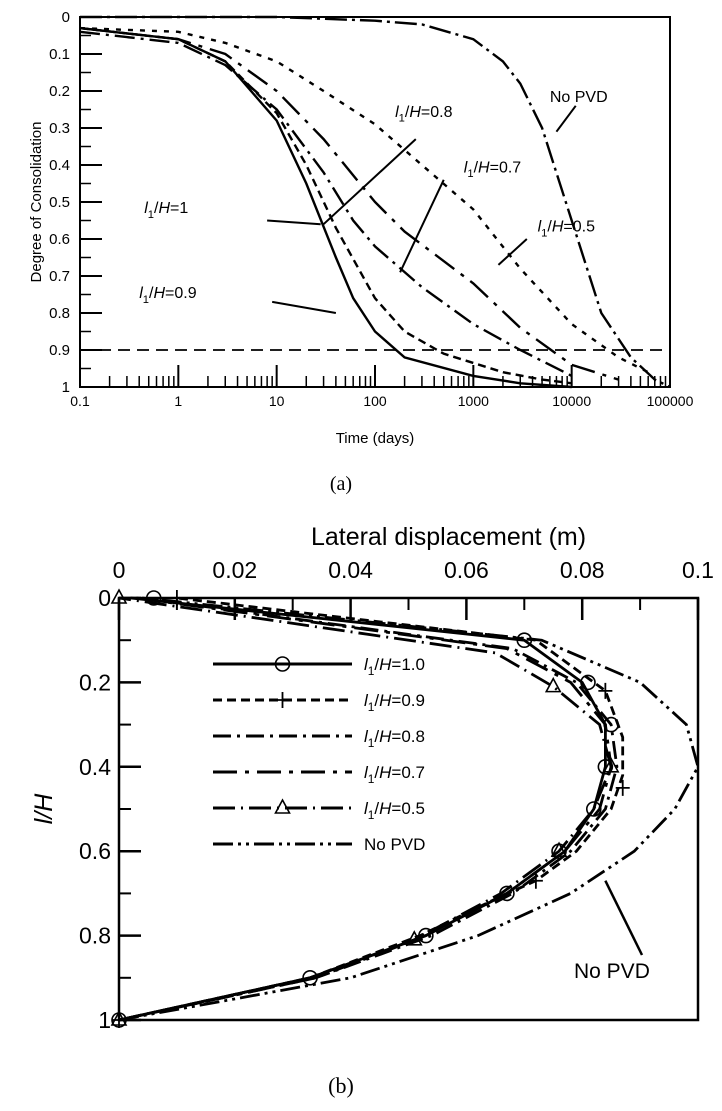 This screenshot has height=1111, width=722. I want to click on x-tick-label-0-1: 0.1, so click(80, 401).